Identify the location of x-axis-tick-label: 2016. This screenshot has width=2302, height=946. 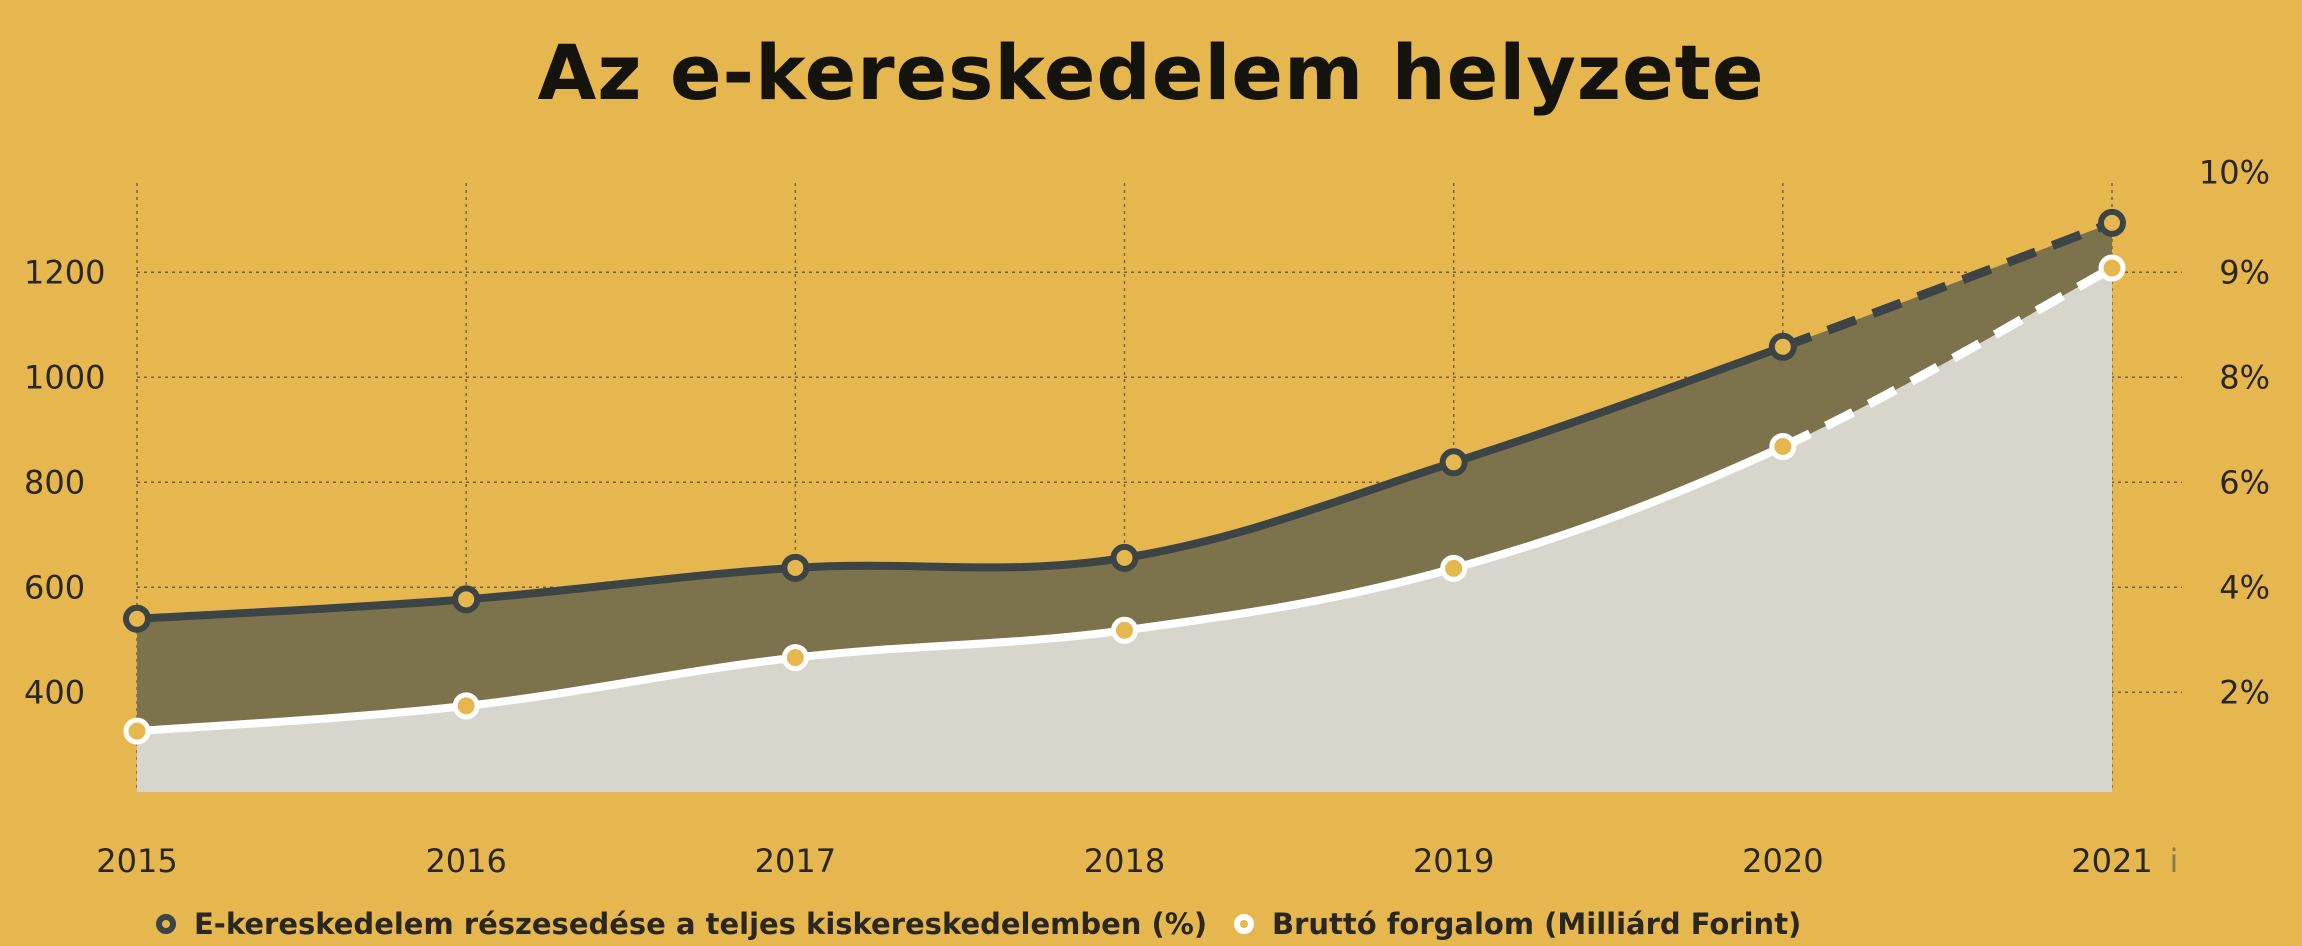
(465, 861).